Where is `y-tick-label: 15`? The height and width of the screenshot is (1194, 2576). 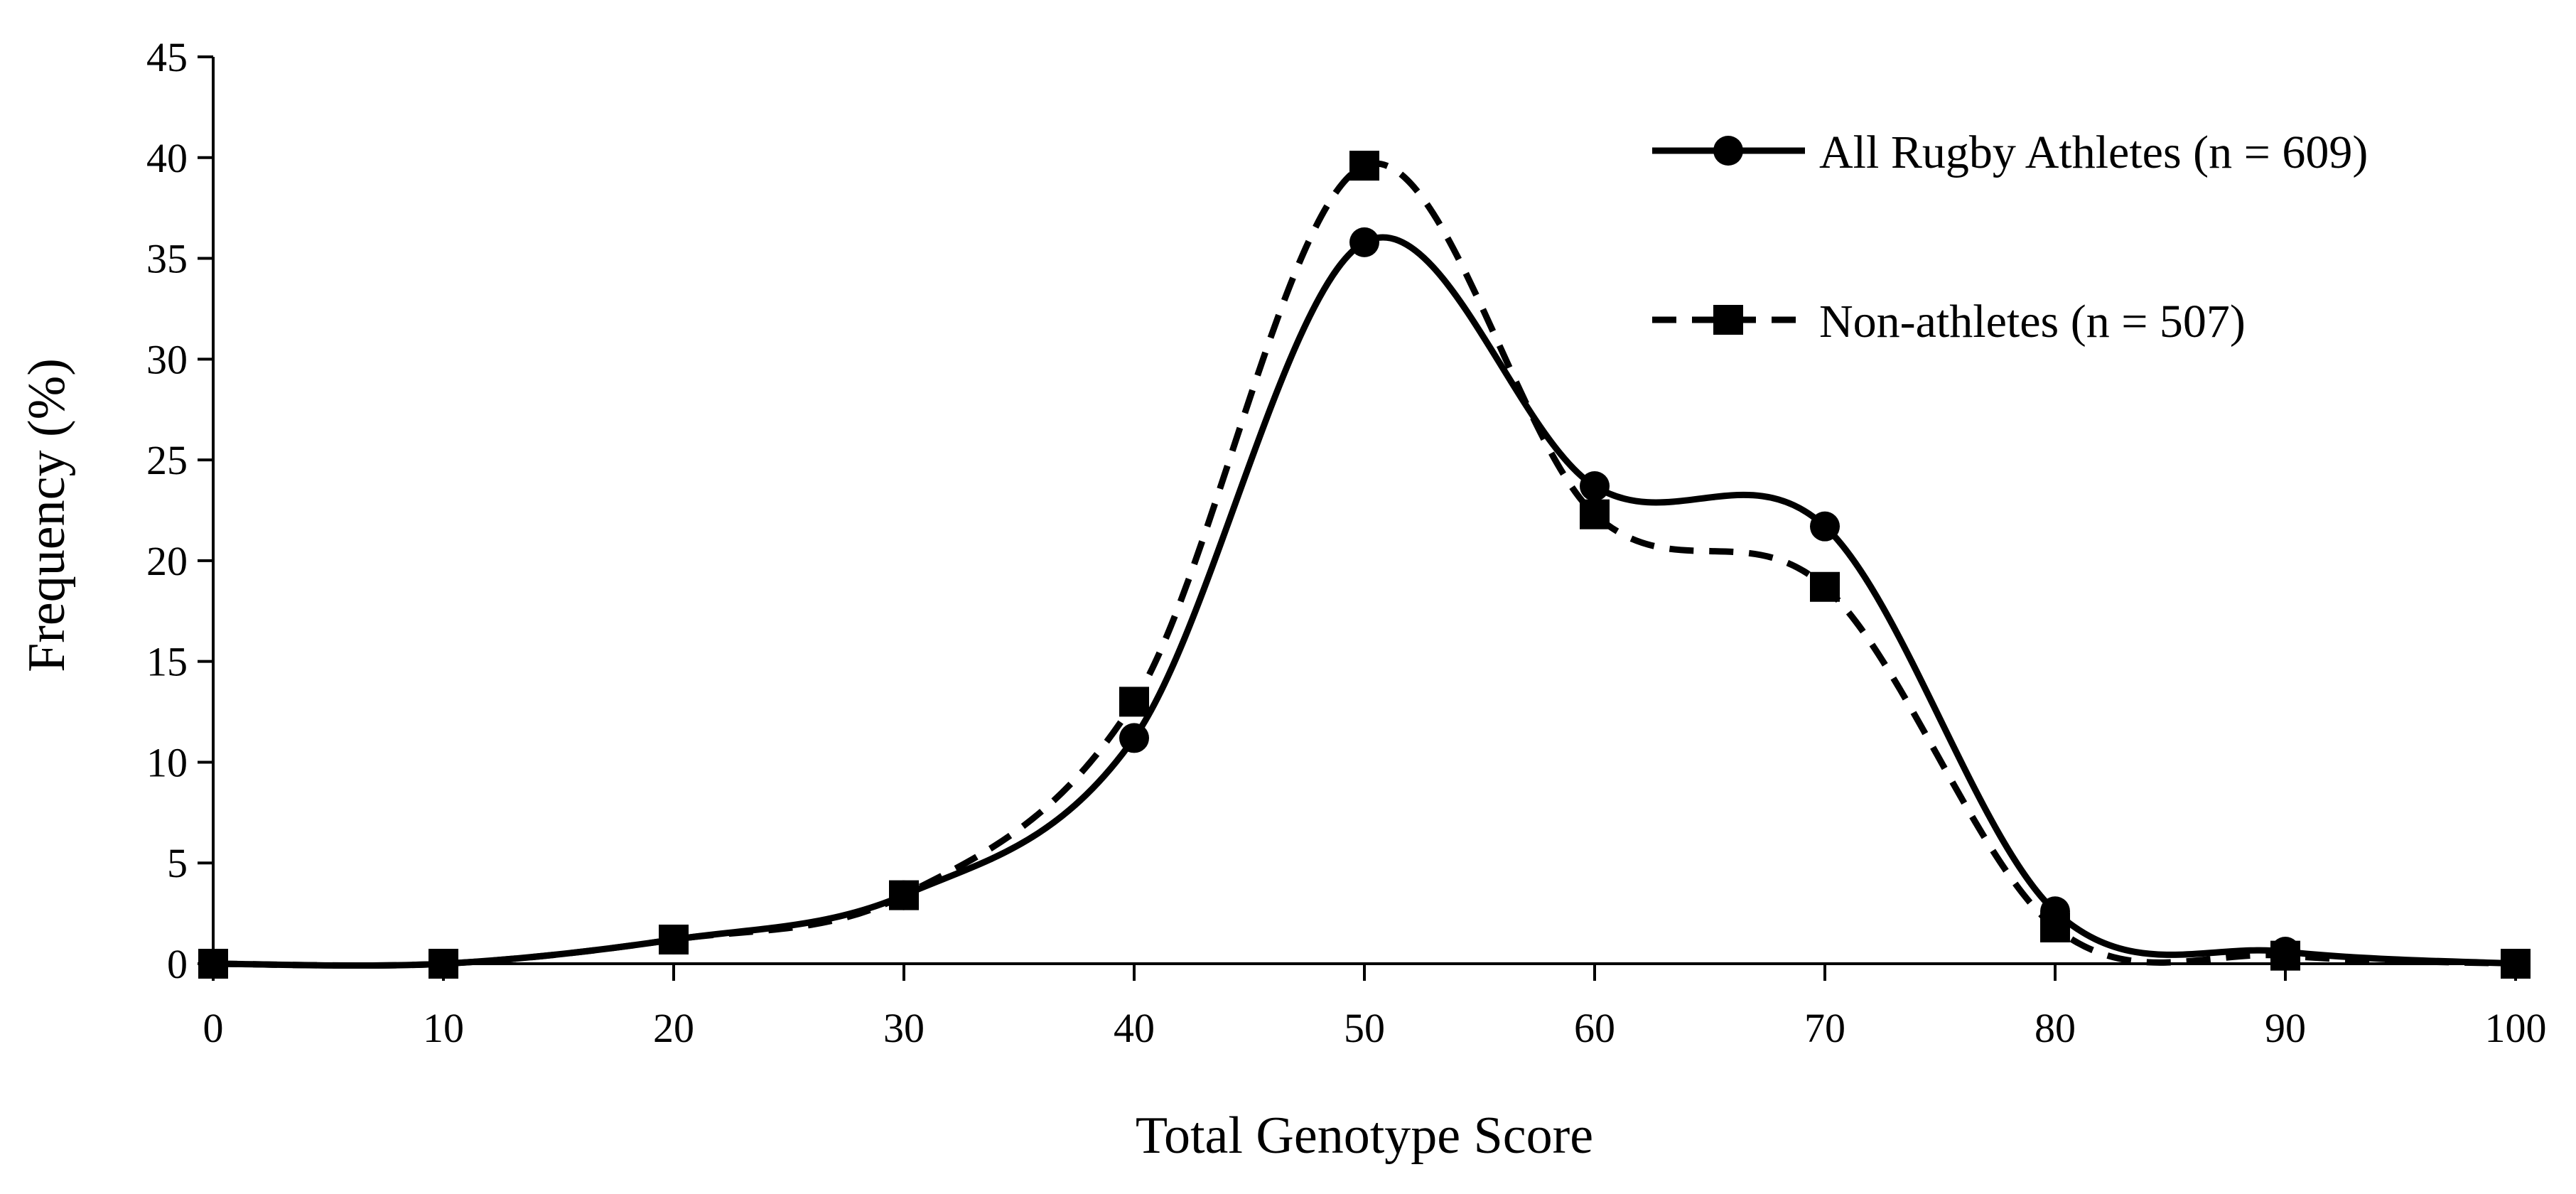 y-tick-label: 15 is located at coordinates (167, 662).